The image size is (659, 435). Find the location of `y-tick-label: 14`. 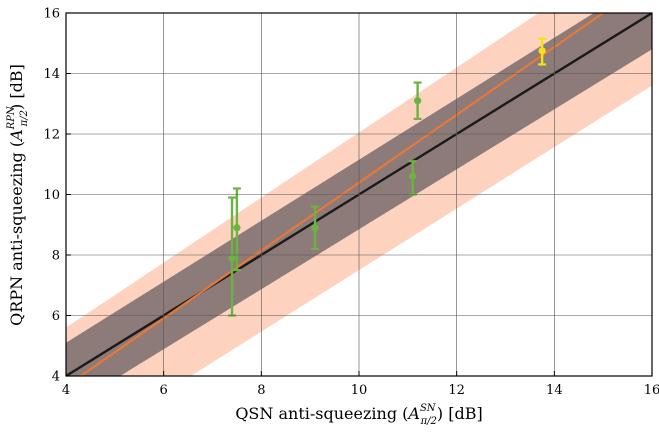

y-tick-label: 14 is located at coordinates (51, 74).